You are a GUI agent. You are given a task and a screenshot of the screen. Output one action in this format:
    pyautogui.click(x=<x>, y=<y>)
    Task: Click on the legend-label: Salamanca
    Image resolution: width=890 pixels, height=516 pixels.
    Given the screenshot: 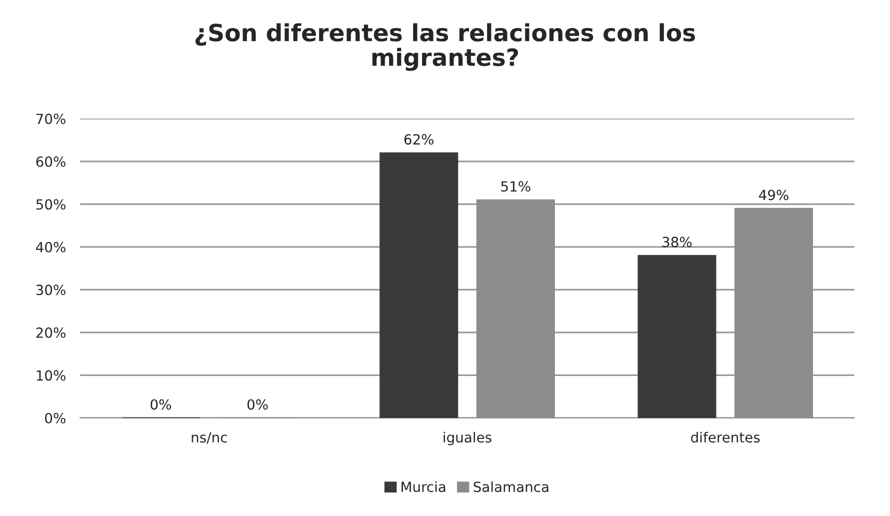 What is the action you would take?
    pyautogui.click(x=511, y=486)
    